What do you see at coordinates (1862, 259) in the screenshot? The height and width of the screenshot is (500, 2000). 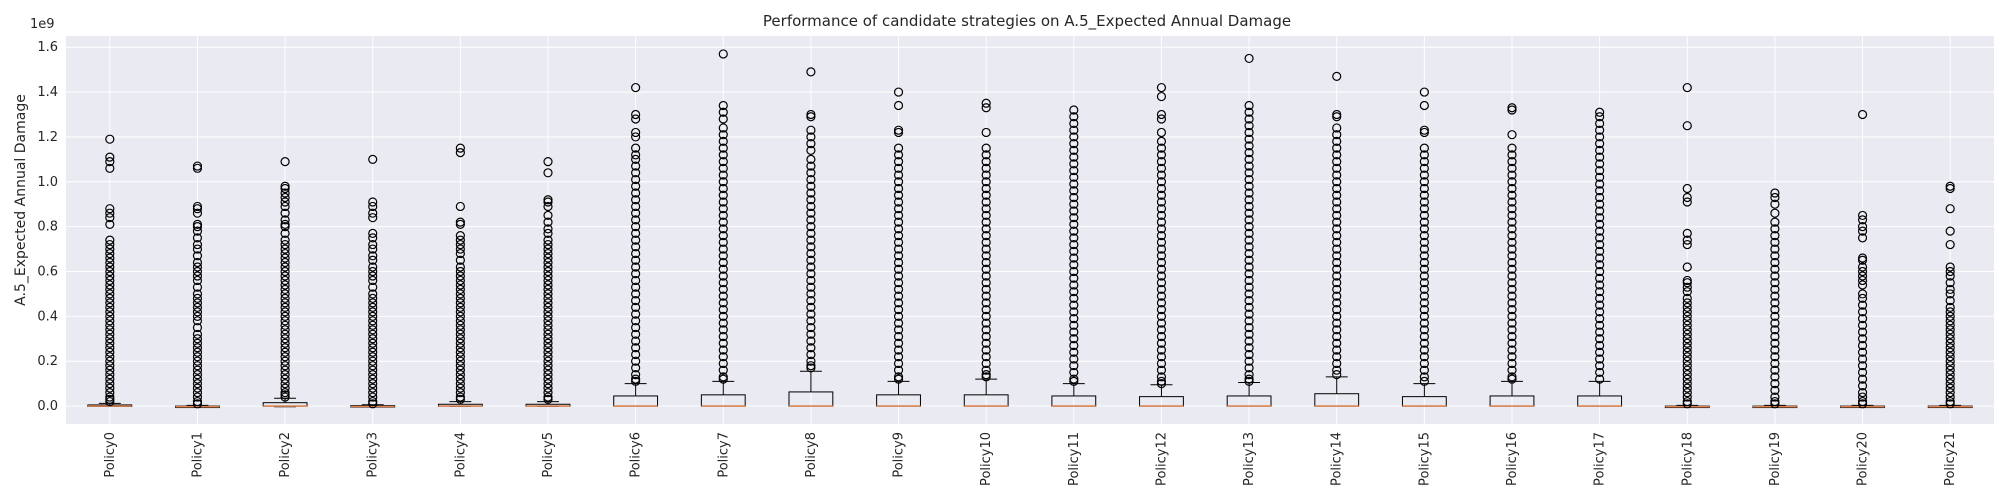 I see `box-policy20` at bounding box center [1862, 259].